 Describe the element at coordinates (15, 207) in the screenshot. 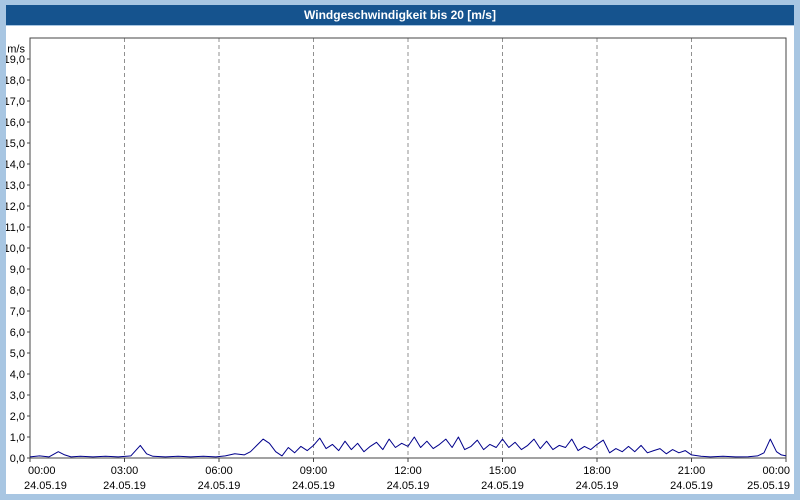

I see `y-tick-label: 12,0` at that location.